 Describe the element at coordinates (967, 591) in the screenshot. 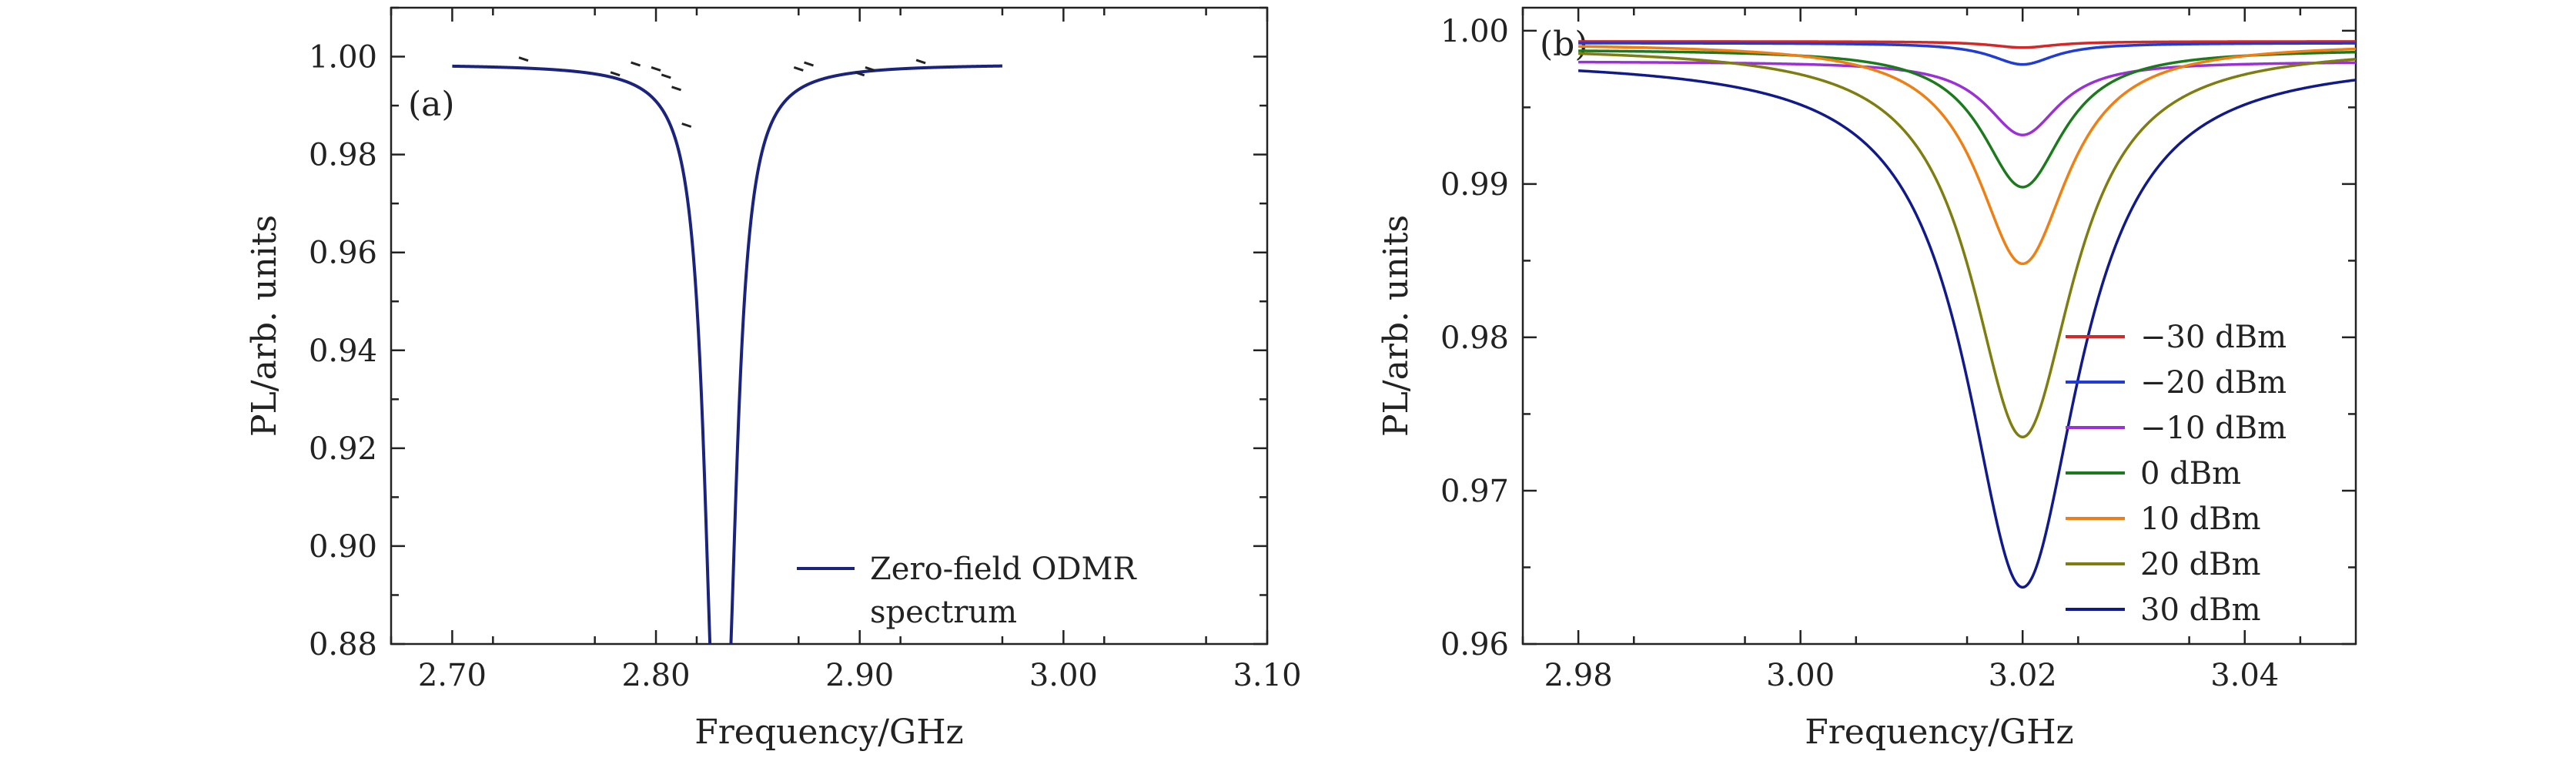

I see `legend: Zero-field ODMR spectrum` at that location.